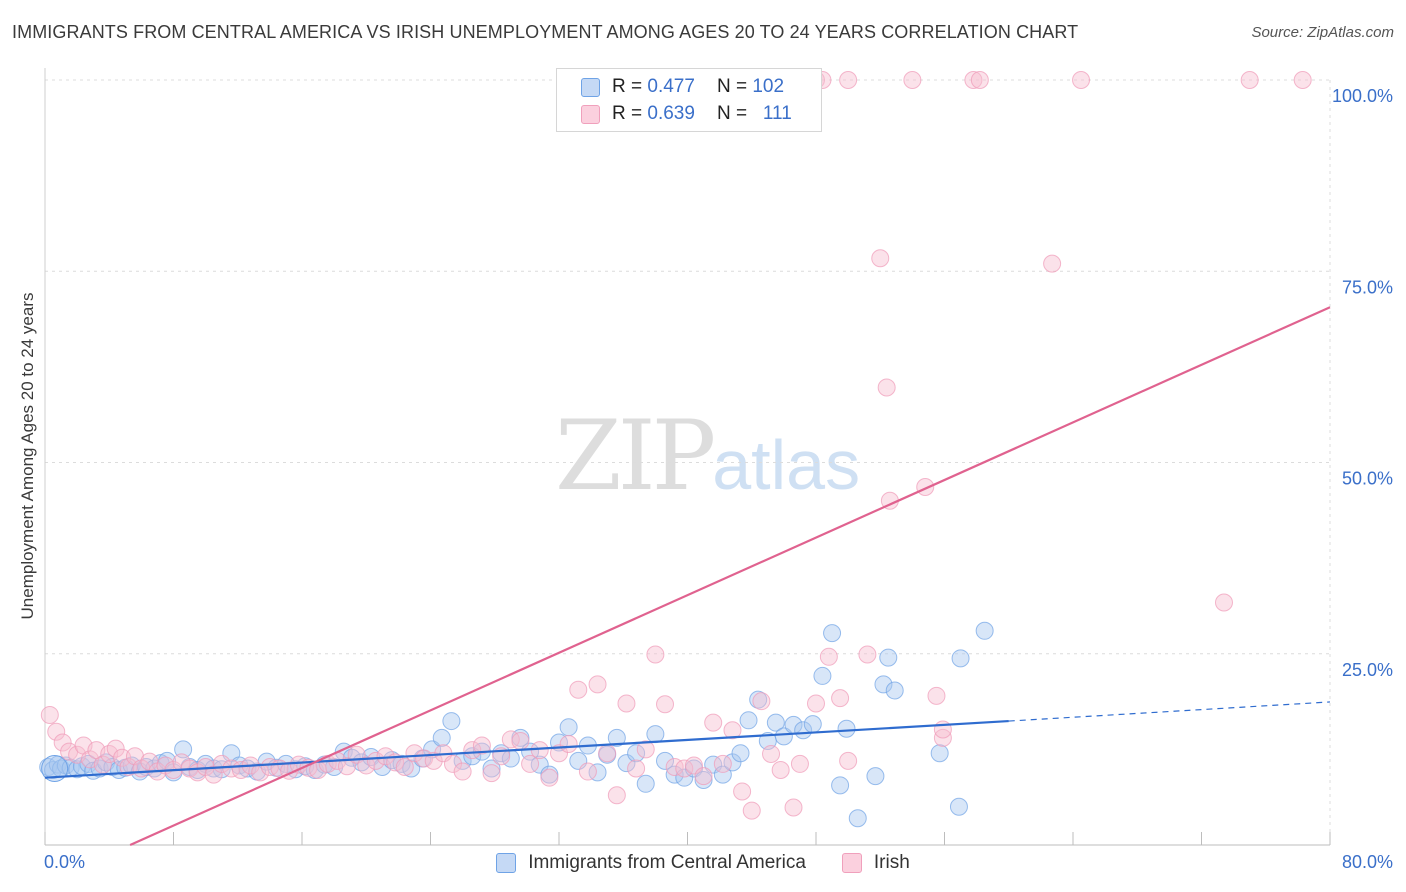 This screenshot has height=892, width=1406. Describe the element at coordinates (590, 87) in the screenshot. I see `legend-swatch-blue` at that location.